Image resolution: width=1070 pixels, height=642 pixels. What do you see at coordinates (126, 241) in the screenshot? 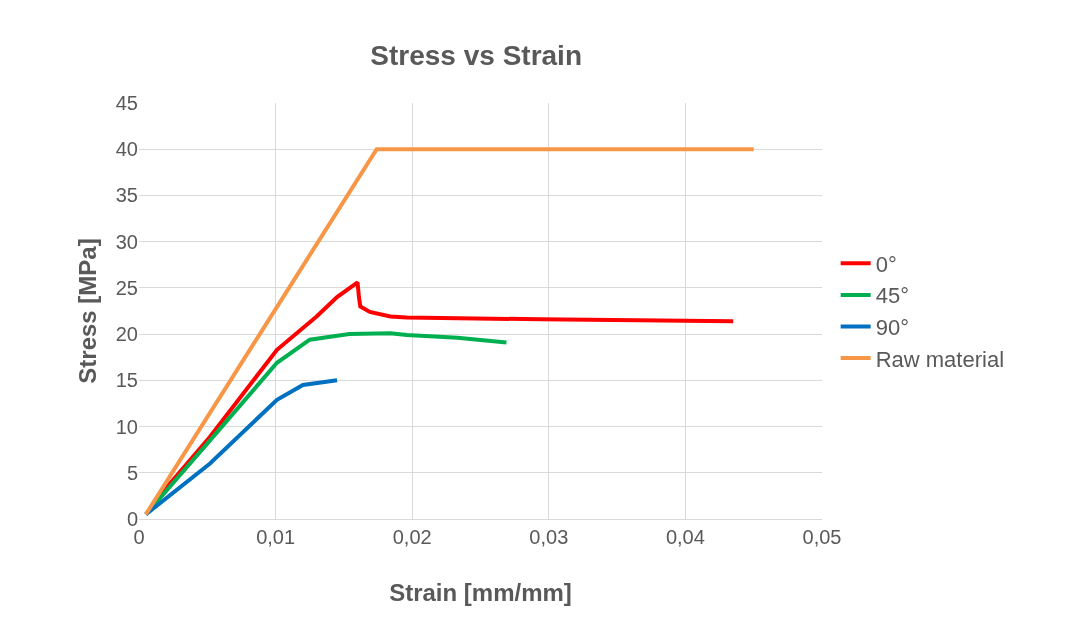
I see `y-tick-label: 30` at bounding box center [126, 241].